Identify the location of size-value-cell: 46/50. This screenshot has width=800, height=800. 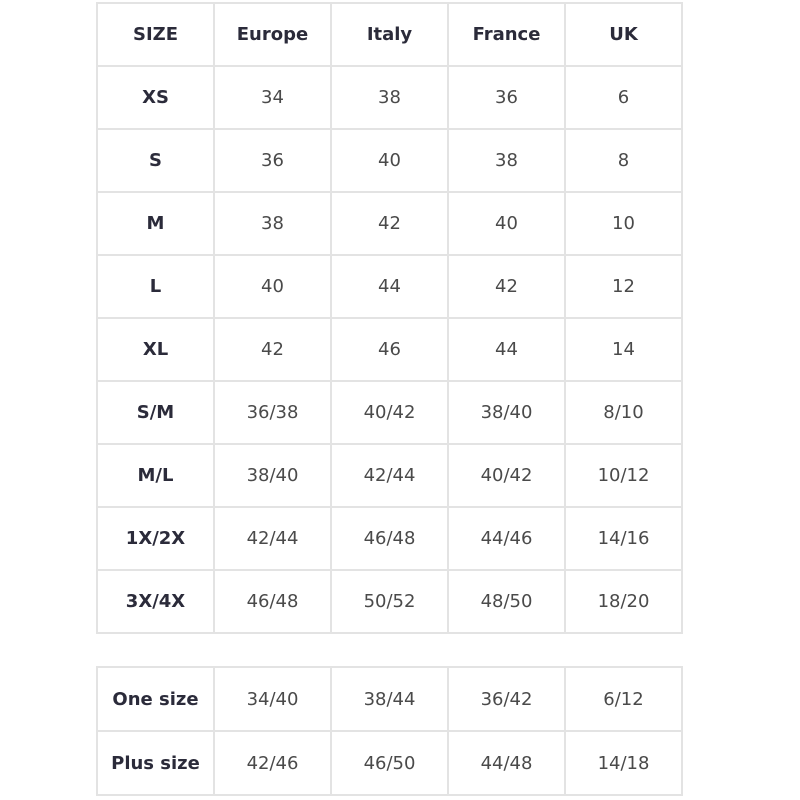
(389, 763).